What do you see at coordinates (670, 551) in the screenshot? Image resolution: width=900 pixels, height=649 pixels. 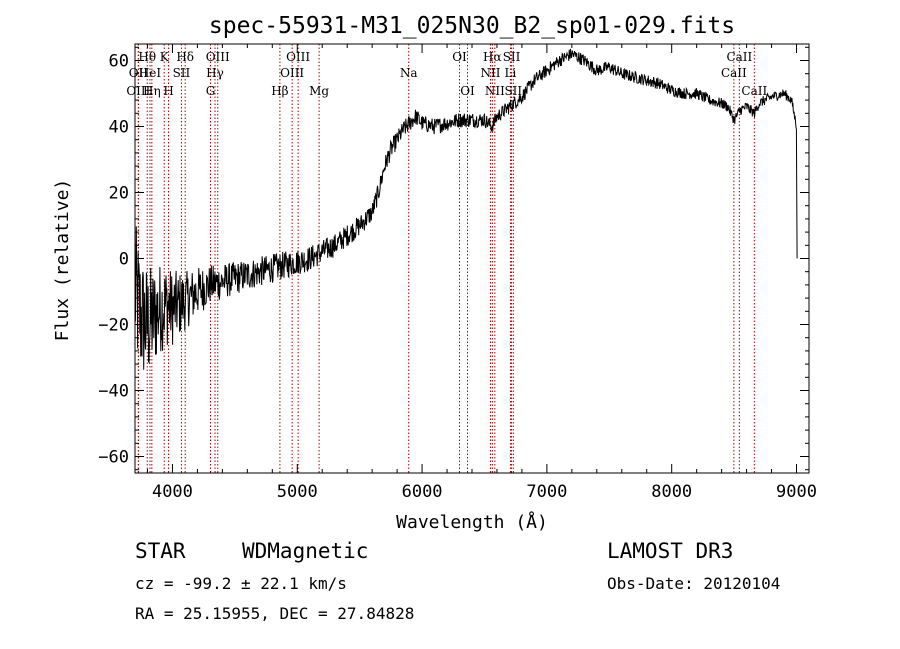 I see `survey-name: LAMOST DR3` at bounding box center [670, 551].